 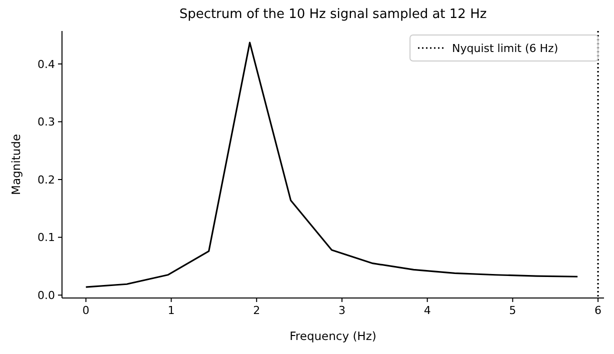 What do you see at coordinates (598, 310) in the screenshot?
I see `x-tick-label: 6` at bounding box center [598, 310].